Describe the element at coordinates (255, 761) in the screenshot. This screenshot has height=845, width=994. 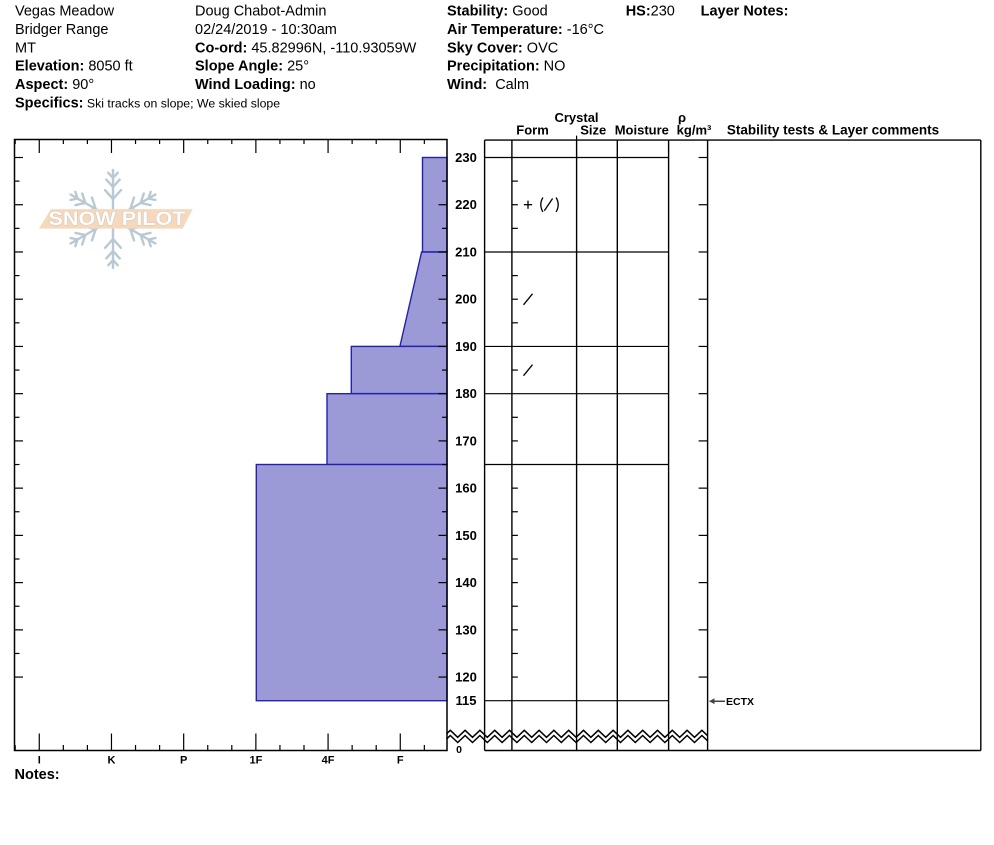
I see `svg-text: 1F` at that location.